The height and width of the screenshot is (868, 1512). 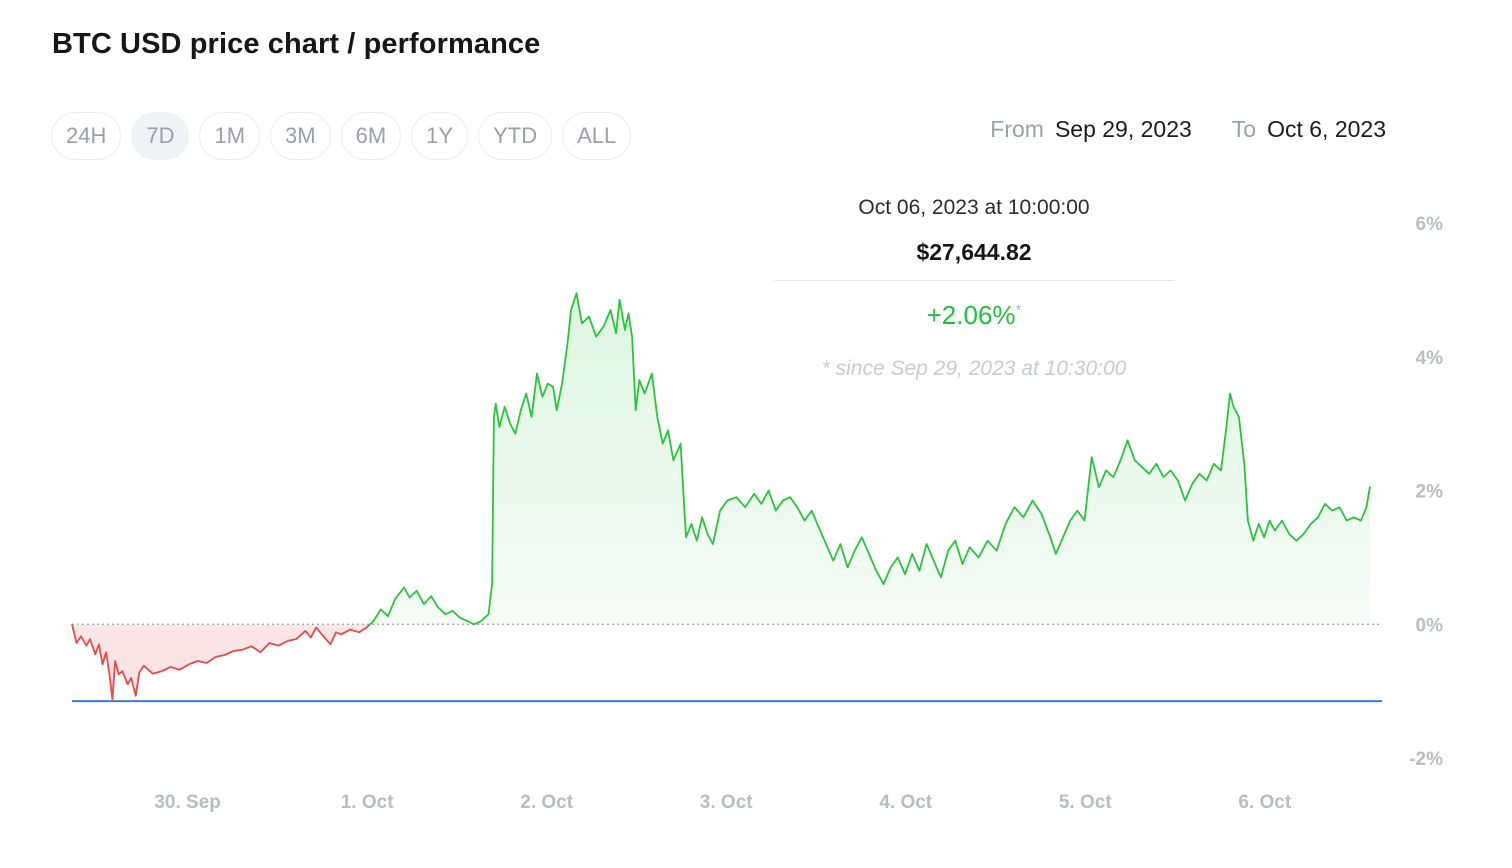 I want to click on x-axis-tick-label: 3. Oct, so click(x=726, y=802).